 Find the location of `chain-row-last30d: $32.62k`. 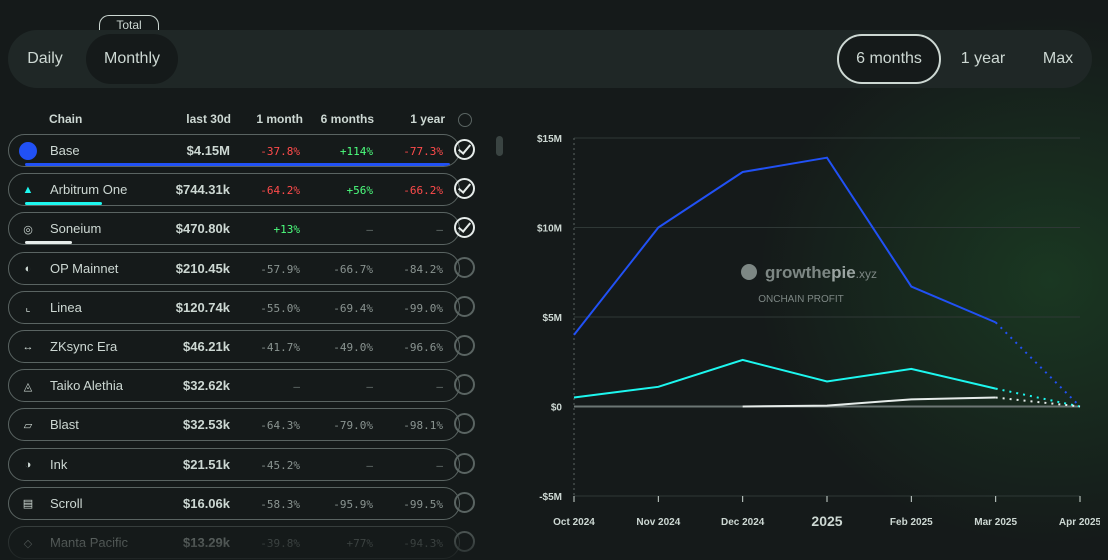

chain-row-last30d: $32.62k is located at coordinates (206, 386).